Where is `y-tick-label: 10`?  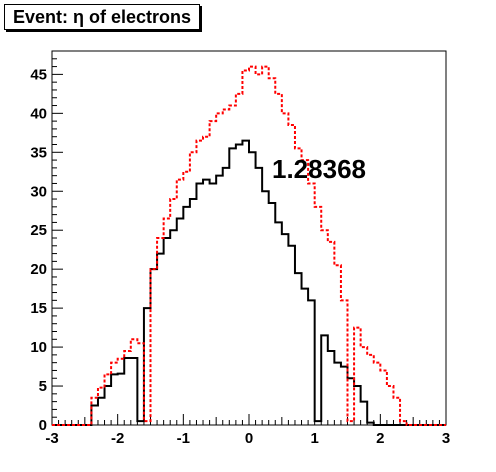 y-tick-label: 10 is located at coordinates (38, 347).